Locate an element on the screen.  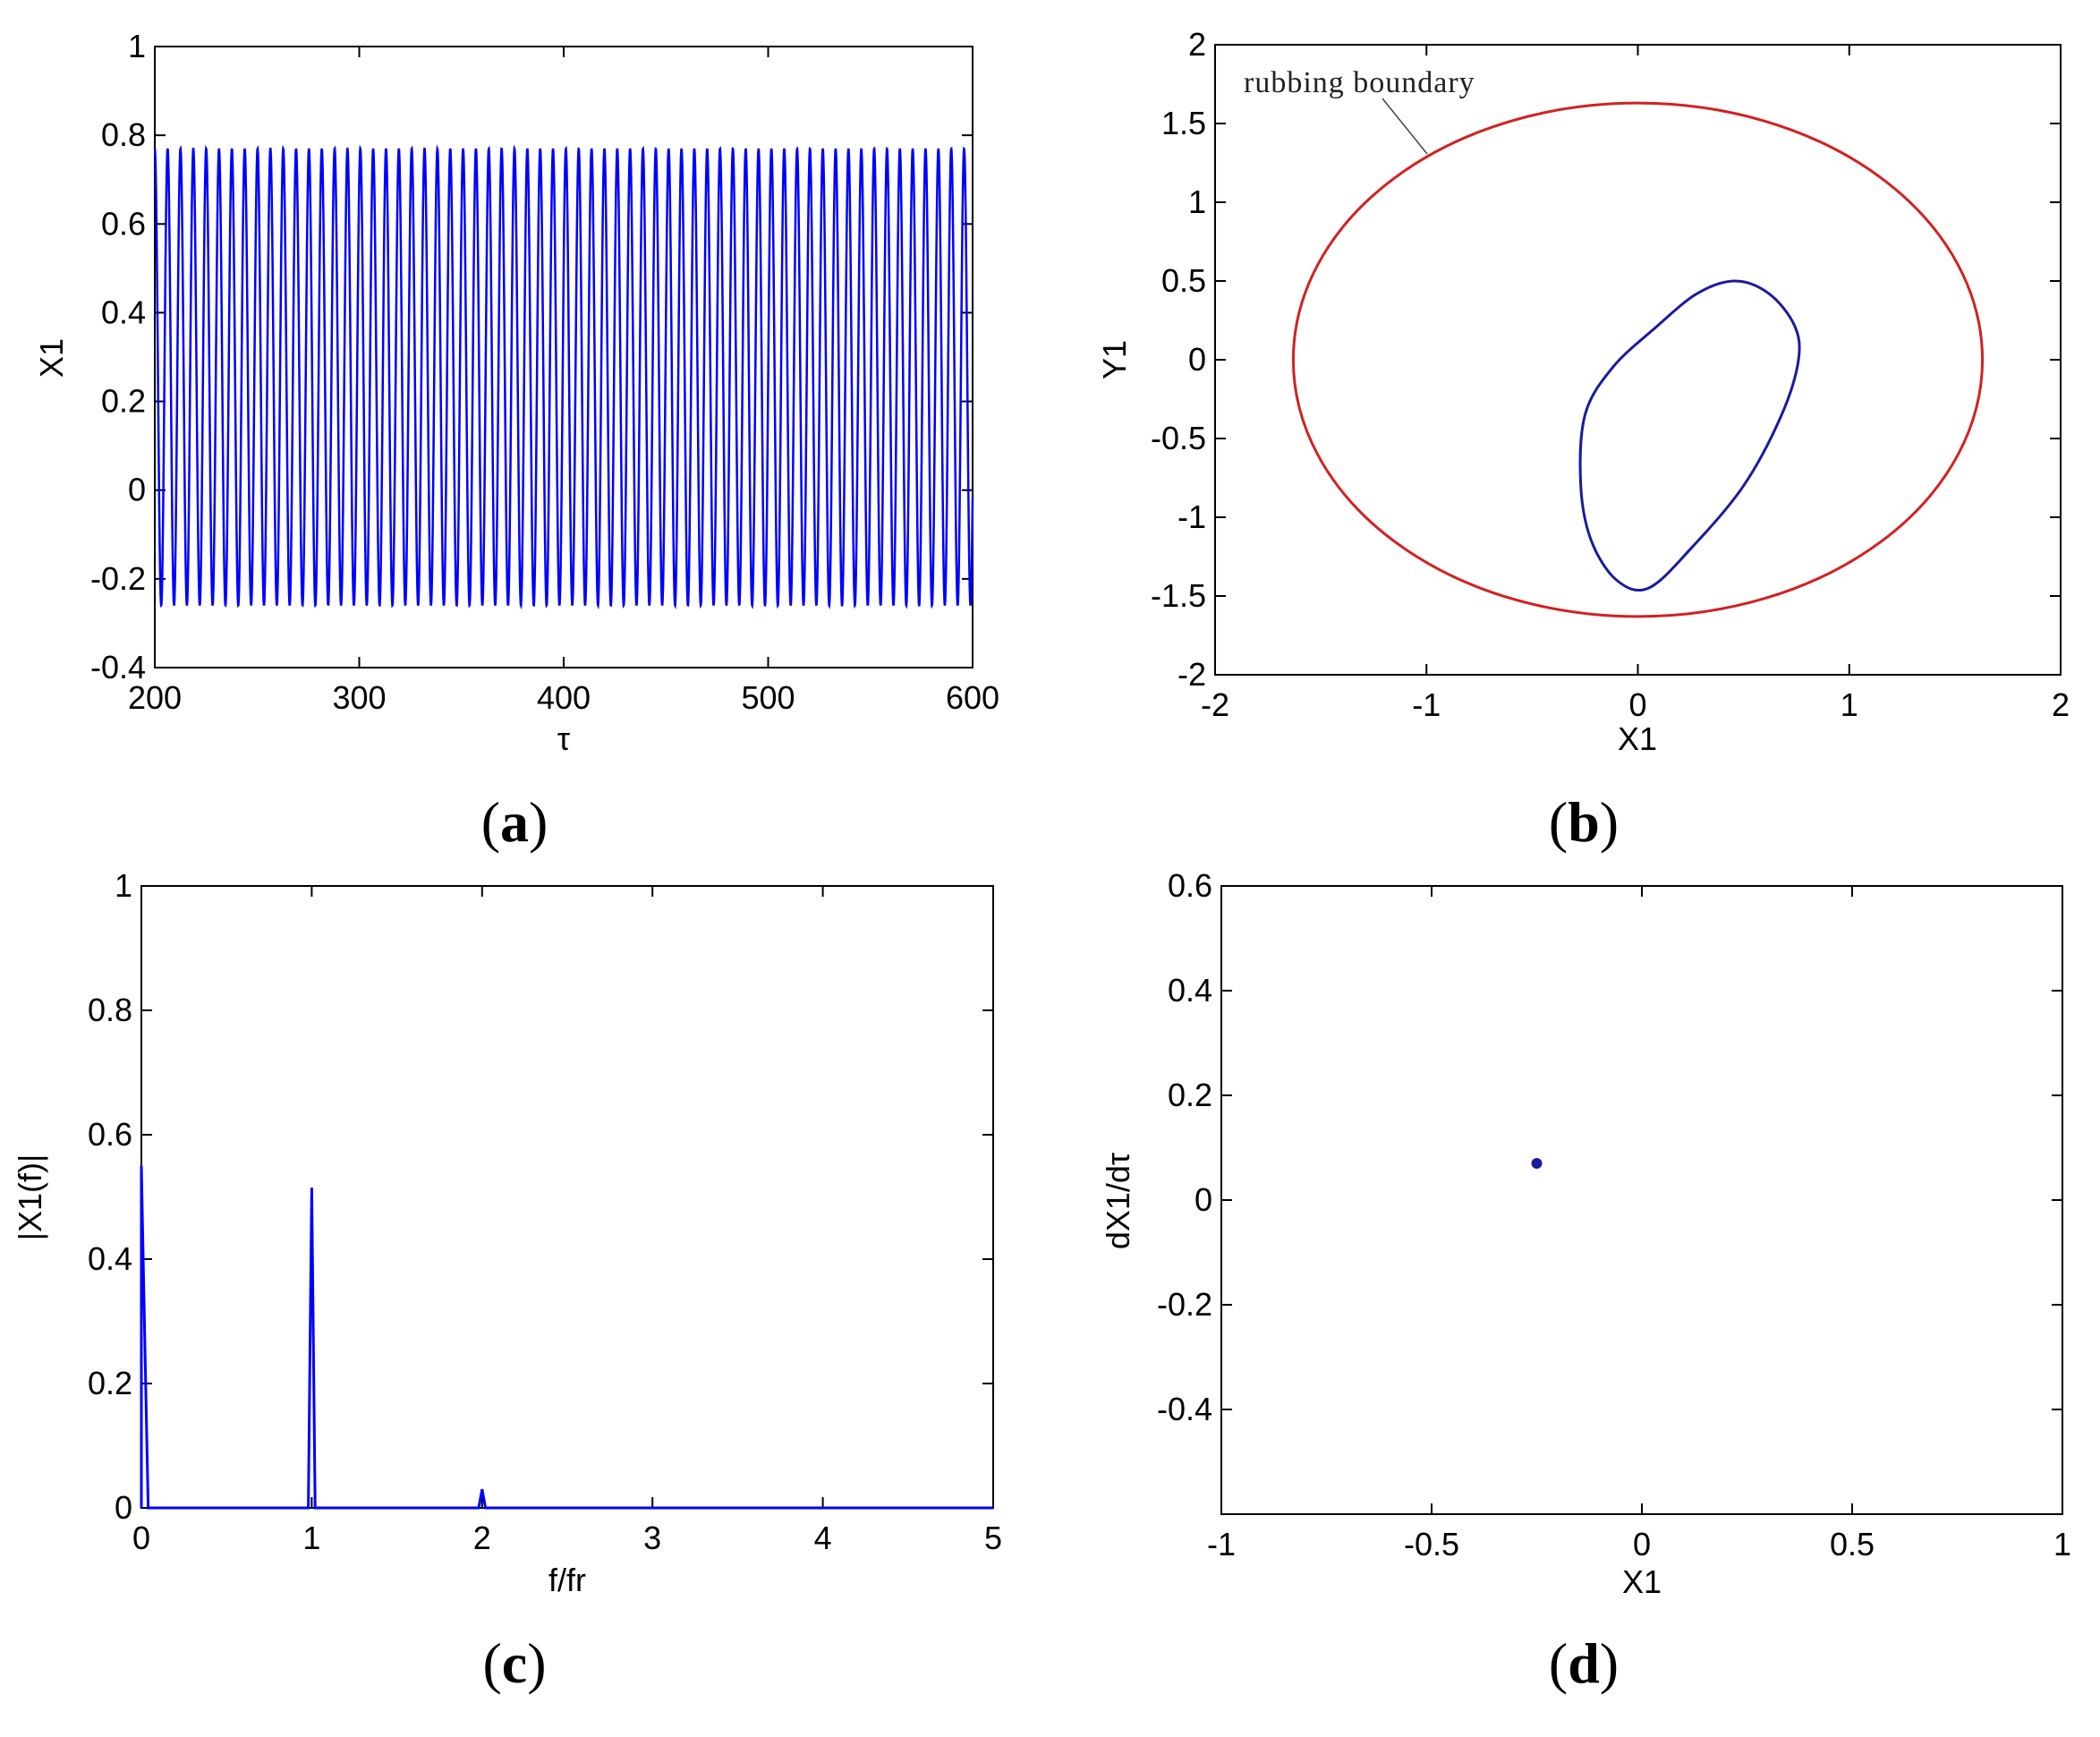
panel-b-xlabel: X1 is located at coordinates (1637, 738).